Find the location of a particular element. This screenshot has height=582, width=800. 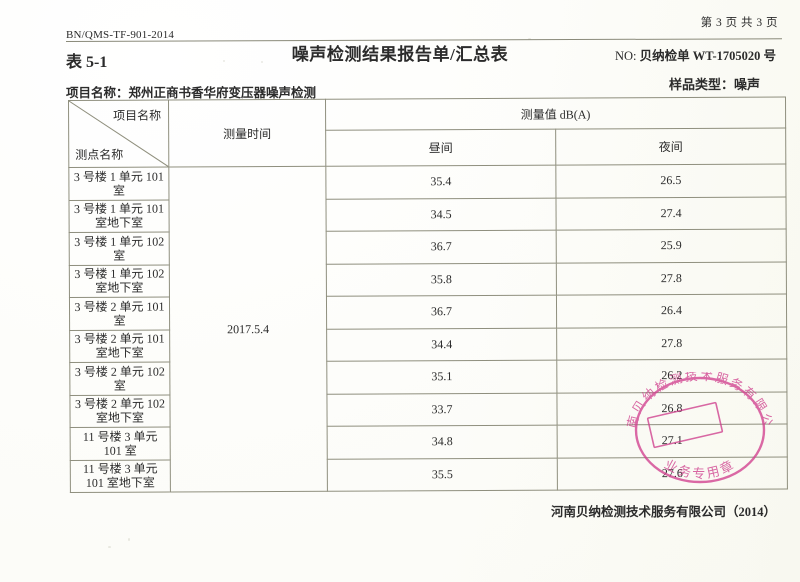

report-number-label: NO: is located at coordinates (625, 56).